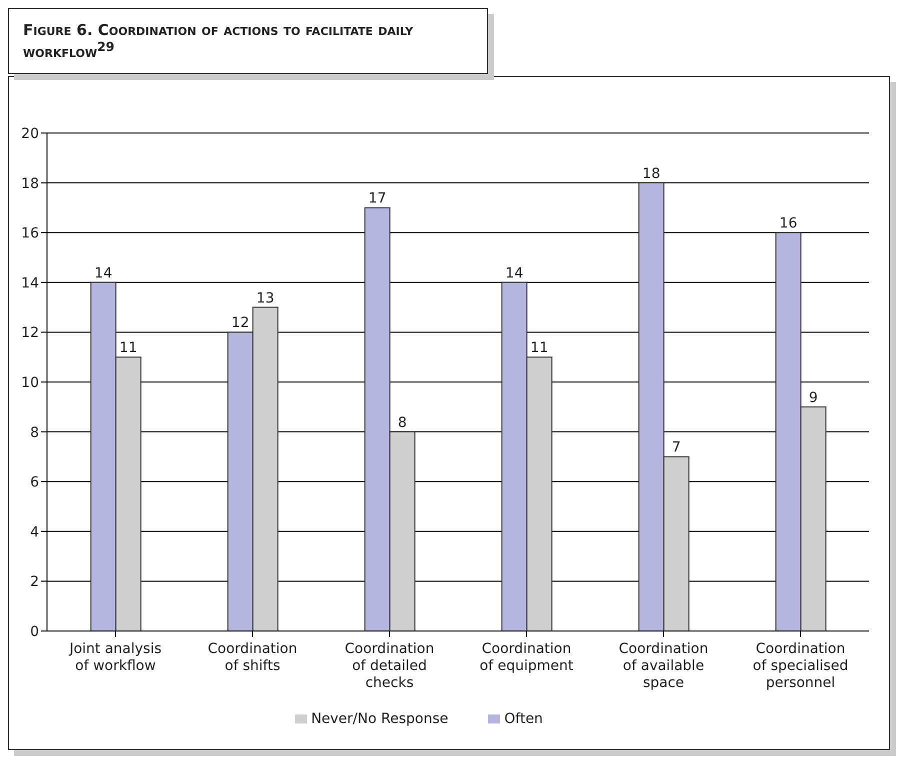  What do you see at coordinates (676, 448) in the screenshot?
I see `data-label: 7` at bounding box center [676, 448].